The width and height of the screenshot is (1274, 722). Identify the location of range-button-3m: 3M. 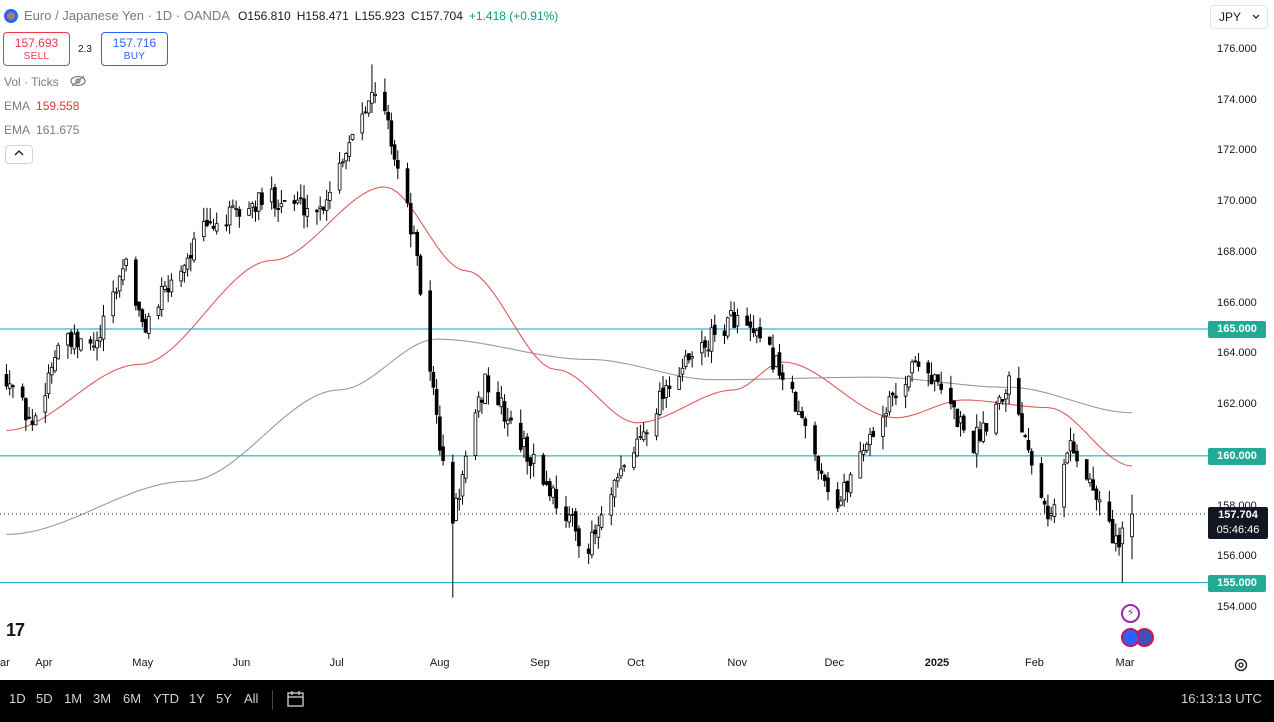
(102, 698).